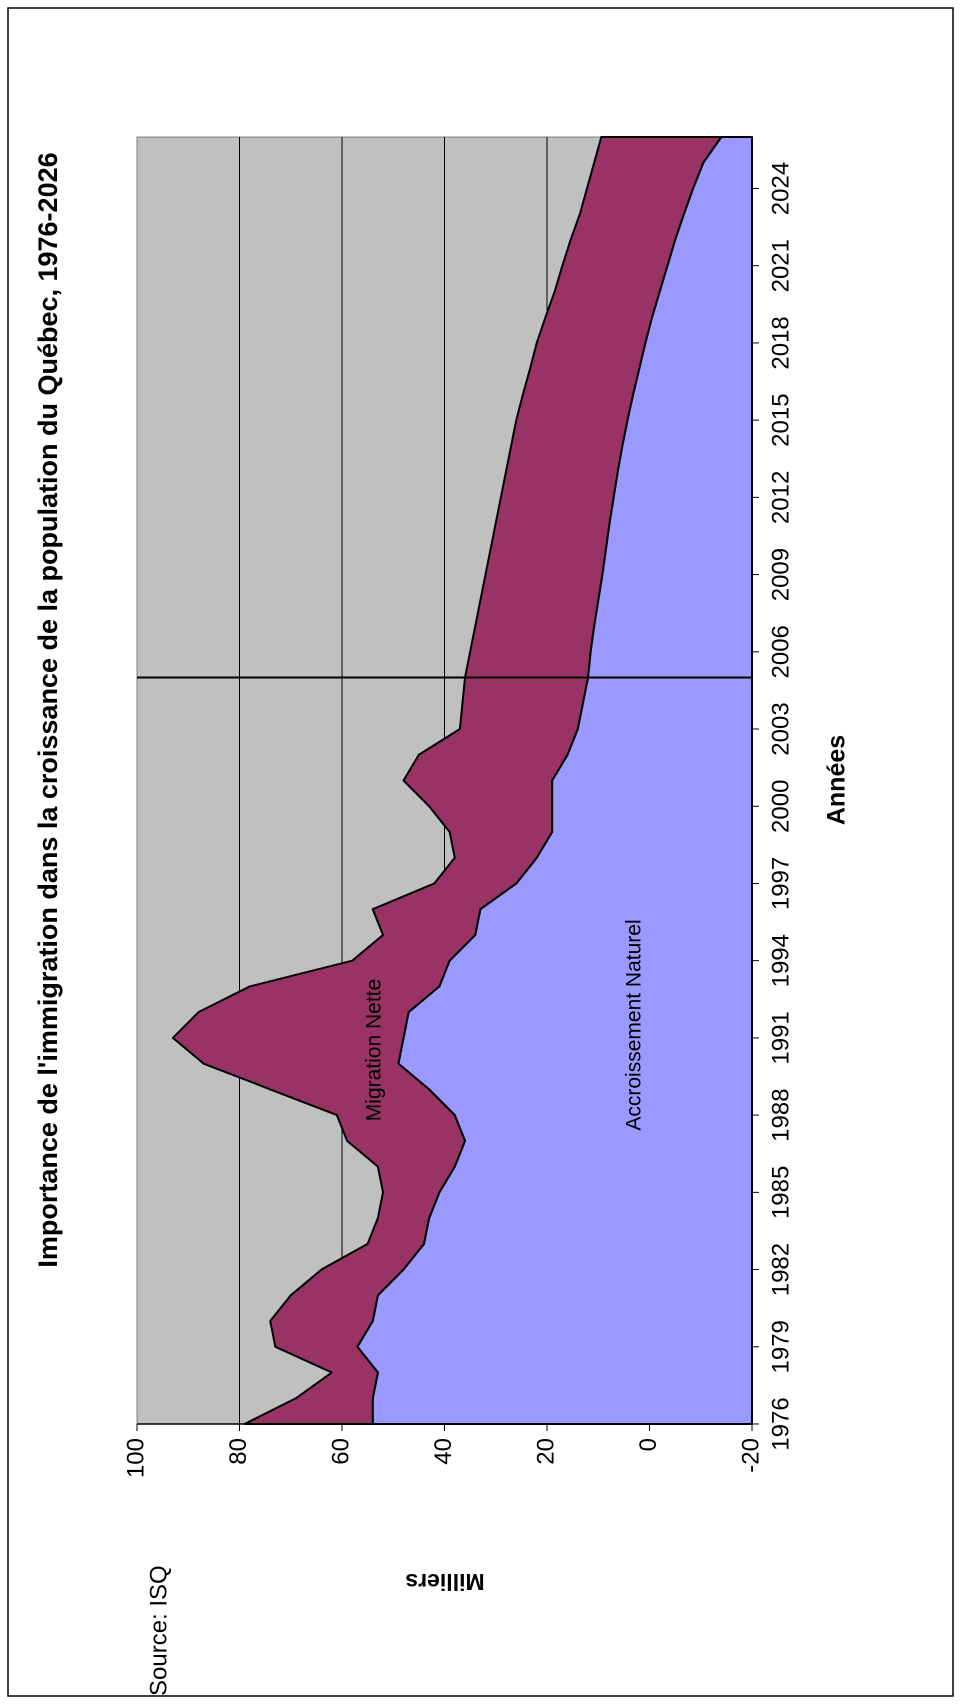 The image size is (961, 1704). Describe the element at coordinates (648, 1444) in the screenshot. I see `y-tick-label: 0` at that location.